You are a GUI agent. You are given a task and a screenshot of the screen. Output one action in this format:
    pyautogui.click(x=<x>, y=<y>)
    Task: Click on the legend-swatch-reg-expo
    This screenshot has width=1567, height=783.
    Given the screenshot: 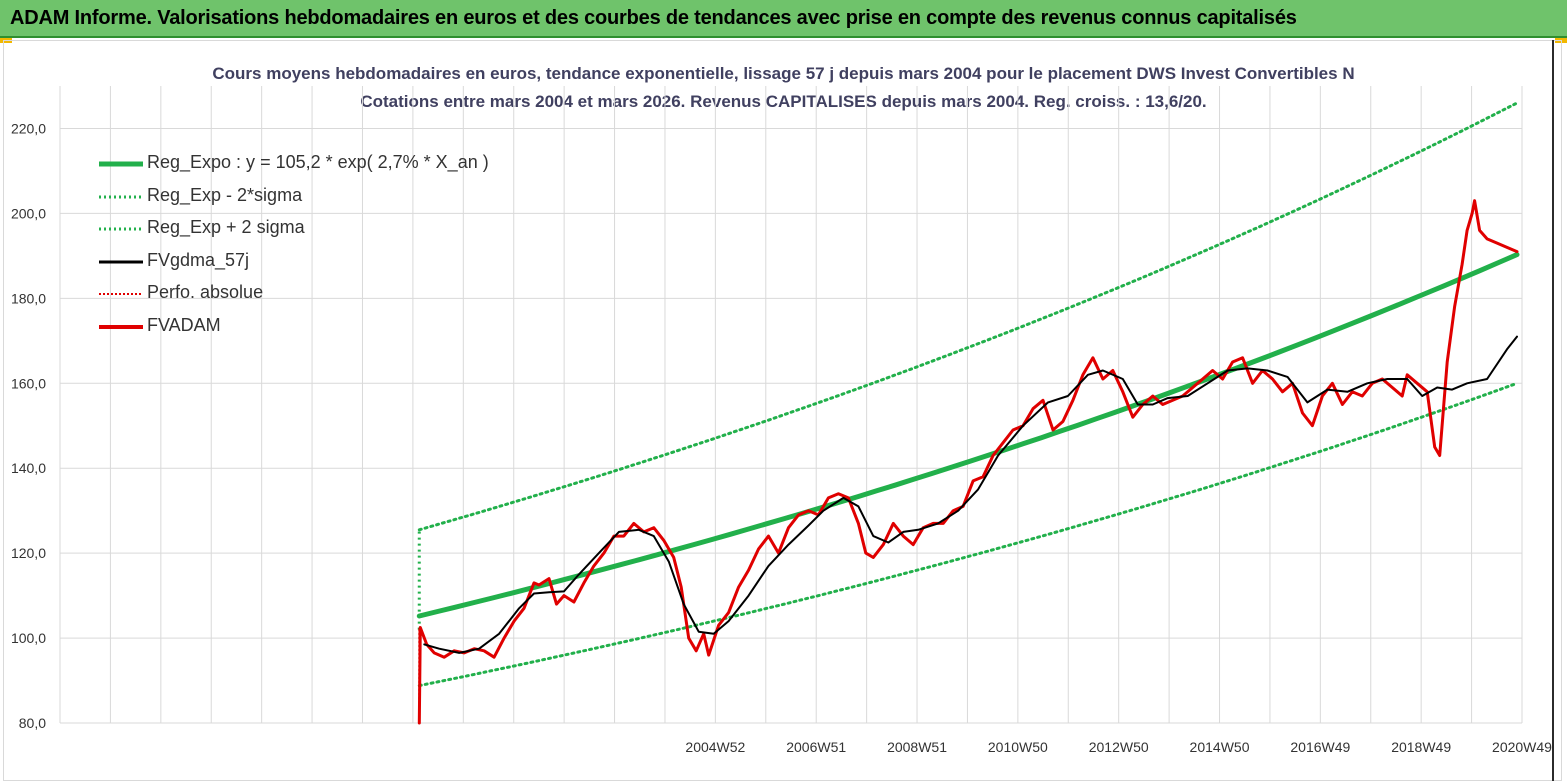 What is the action you would take?
    pyautogui.click(x=121, y=164)
    